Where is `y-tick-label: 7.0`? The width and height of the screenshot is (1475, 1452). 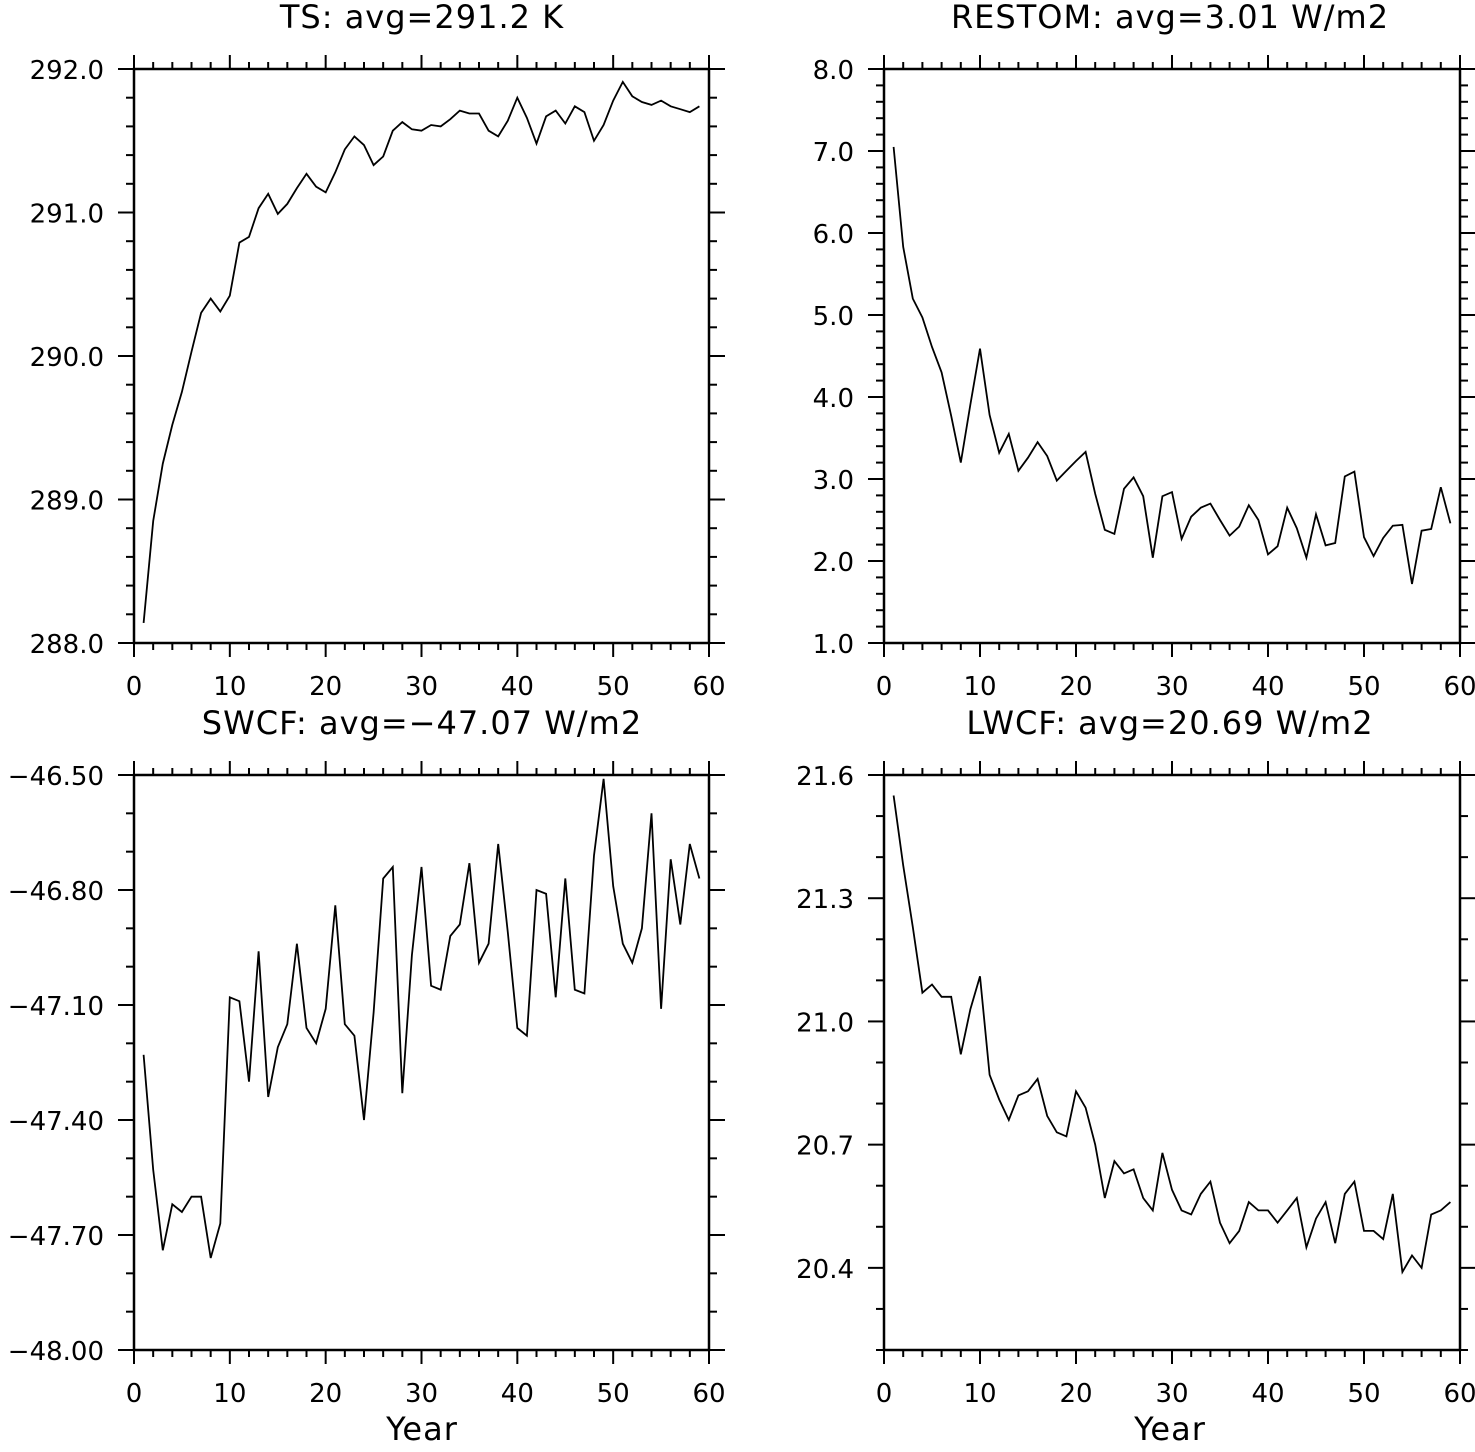 y-tick-label: 7.0 is located at coordinates (833, 153).